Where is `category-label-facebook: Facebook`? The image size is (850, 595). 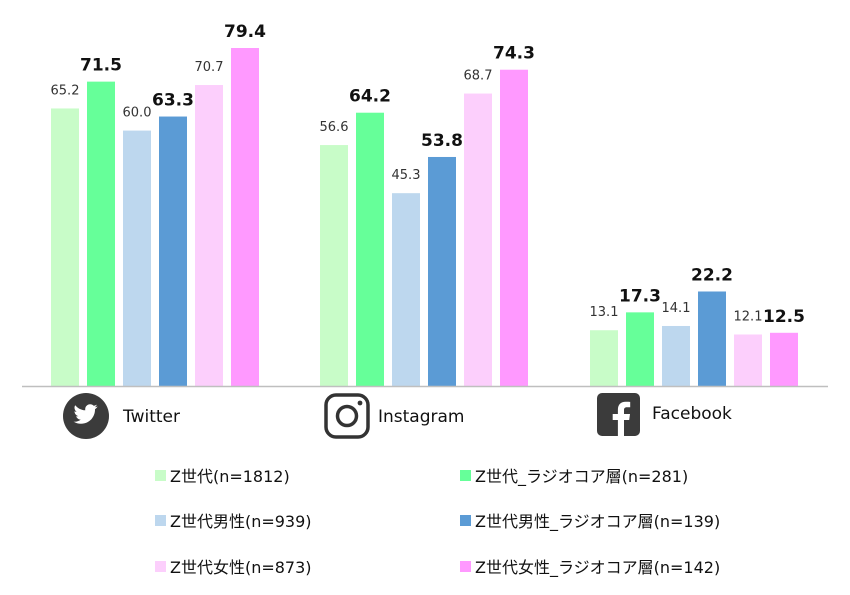
category-label-facebook: Facebook is located at coordinates (692, 414).